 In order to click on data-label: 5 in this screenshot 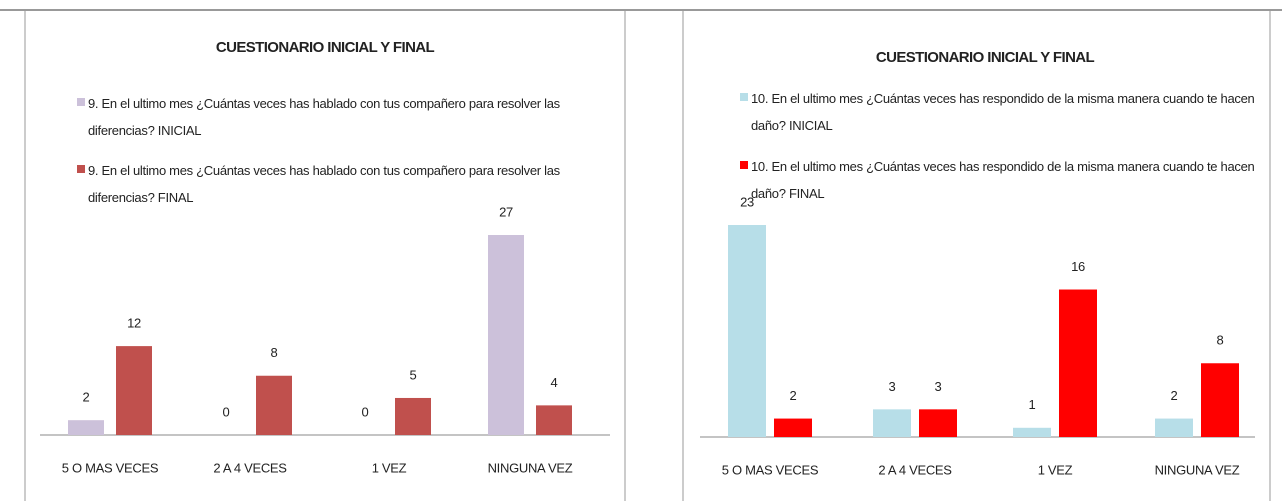, I will do `click(413, 374)`.